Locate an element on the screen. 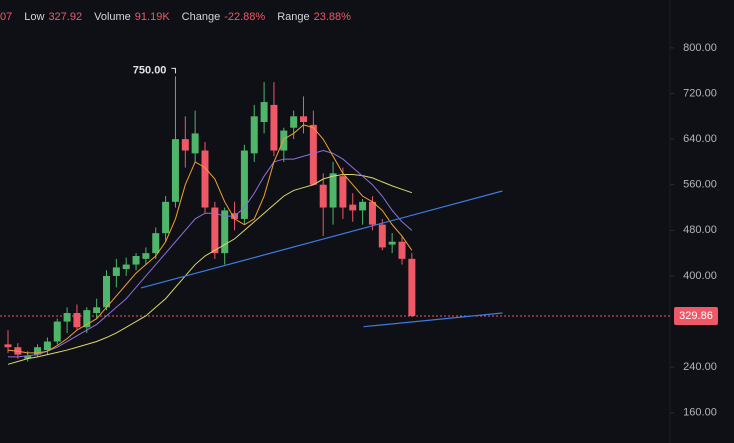 The width and height of the screenshot is (734, 443). y-tick-label: 240.00 is located at coordinates (700, 367).